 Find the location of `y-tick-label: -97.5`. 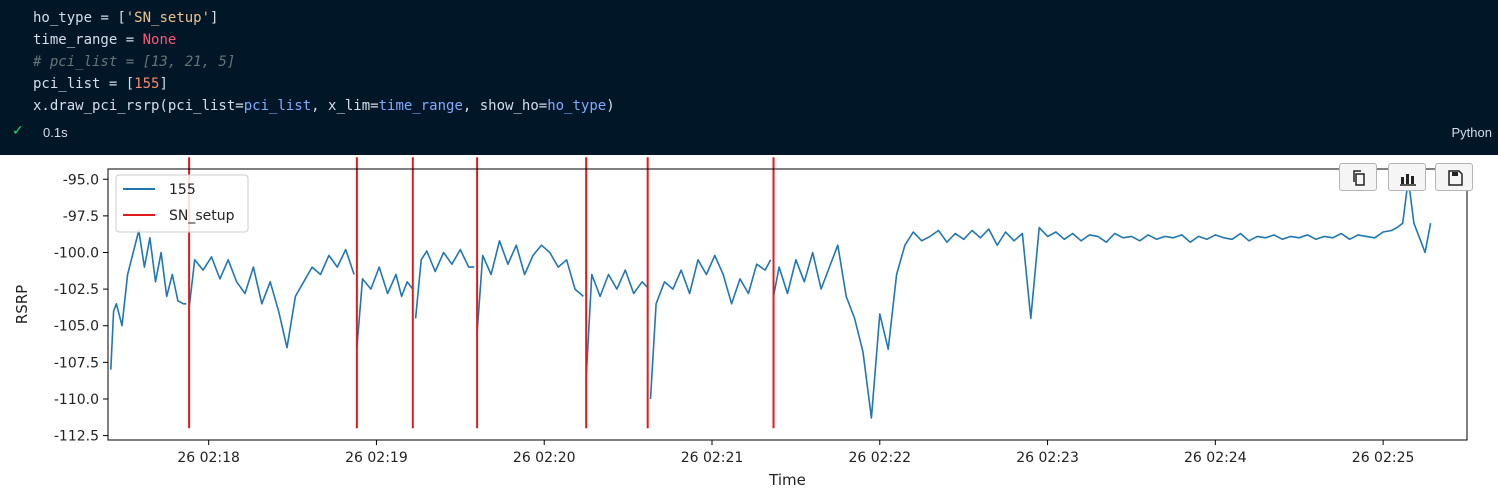

y-tick-label: -97.5 is located at coordinates (81, 217).